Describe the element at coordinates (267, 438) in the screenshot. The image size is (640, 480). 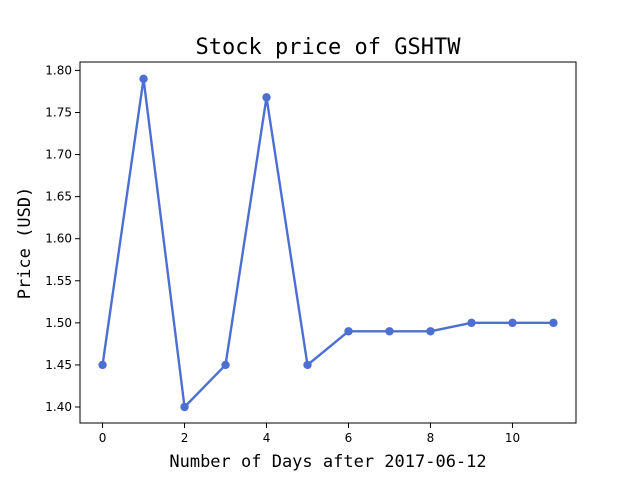
I see `x-tick-label: 4` at that location.